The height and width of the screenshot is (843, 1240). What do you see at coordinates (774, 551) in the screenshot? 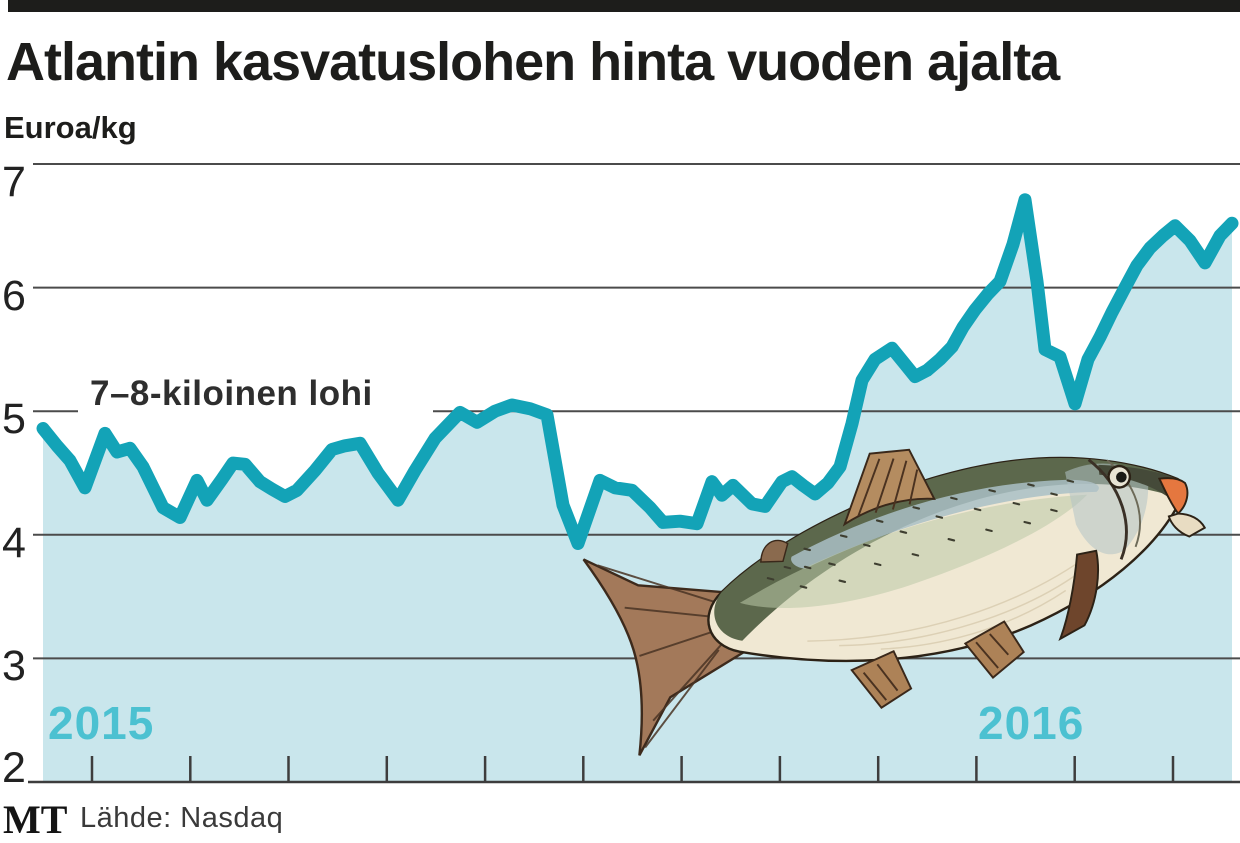
I see `adipose-fin` at bounding box center [774, 551].